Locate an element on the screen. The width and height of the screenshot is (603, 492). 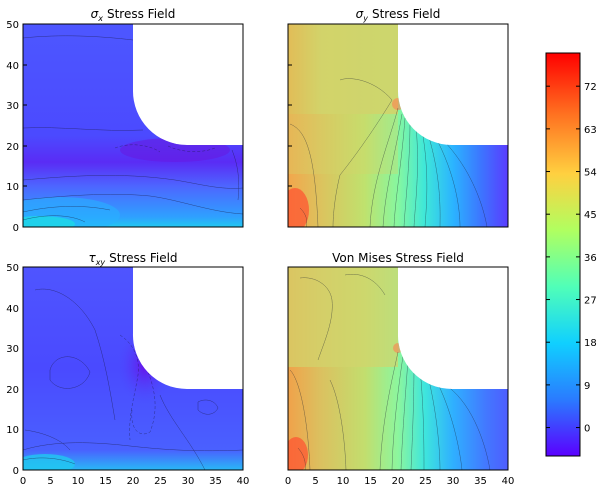
colorbar-ticks: 0 9 18 27 36 45 54 63 72 is located at coordinates (571, 258).